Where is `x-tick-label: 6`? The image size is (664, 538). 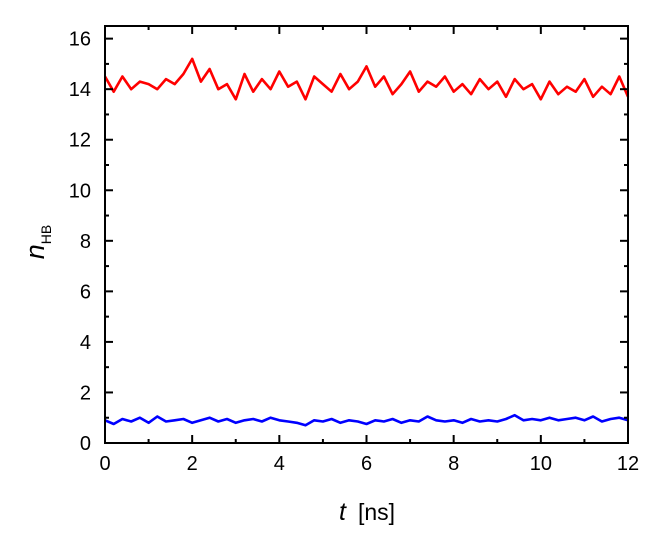 x-tick-label: 6 is located at coordinates (366, 464).